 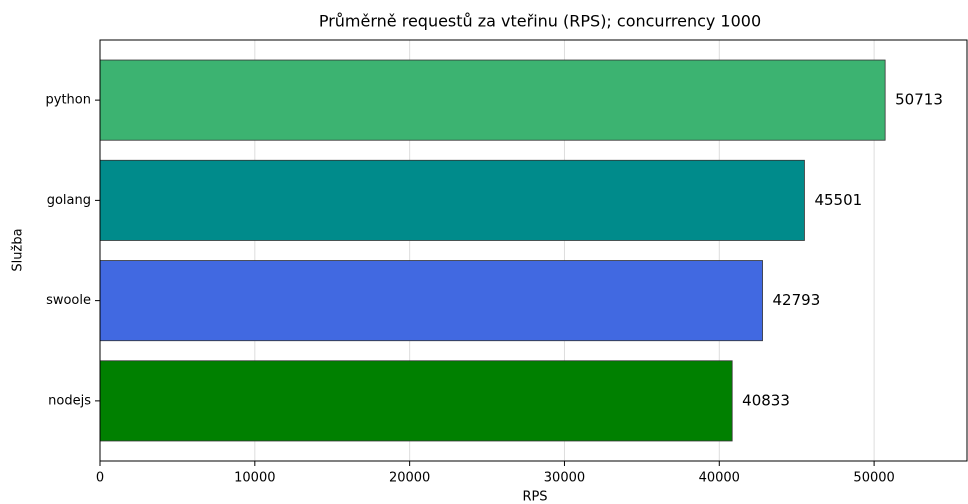 I want to click on x-tick-label: 50000, so click(x=873, y=478).